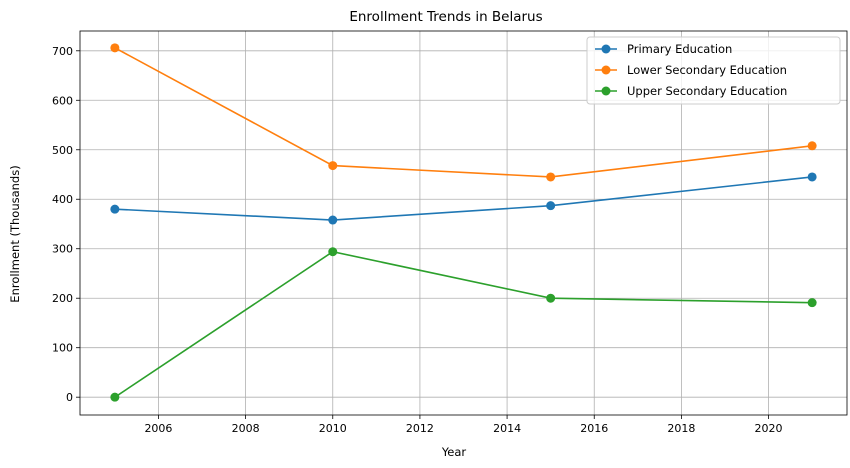  What do you see at coordinates (707, 70) in the screenshot?
I see `legend-label: Lower Secondary Education` at bounding box center [707, 70].